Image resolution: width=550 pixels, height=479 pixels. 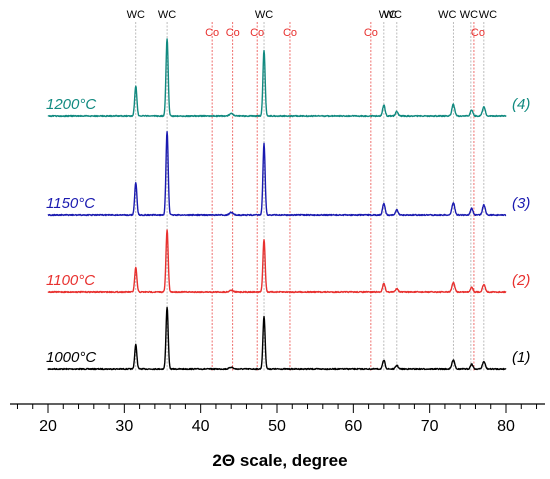 What do you see at coordinates (48, 426) in the screenshot?
I see `x-tick-label-20: 20` at bounding box center [48, 426].